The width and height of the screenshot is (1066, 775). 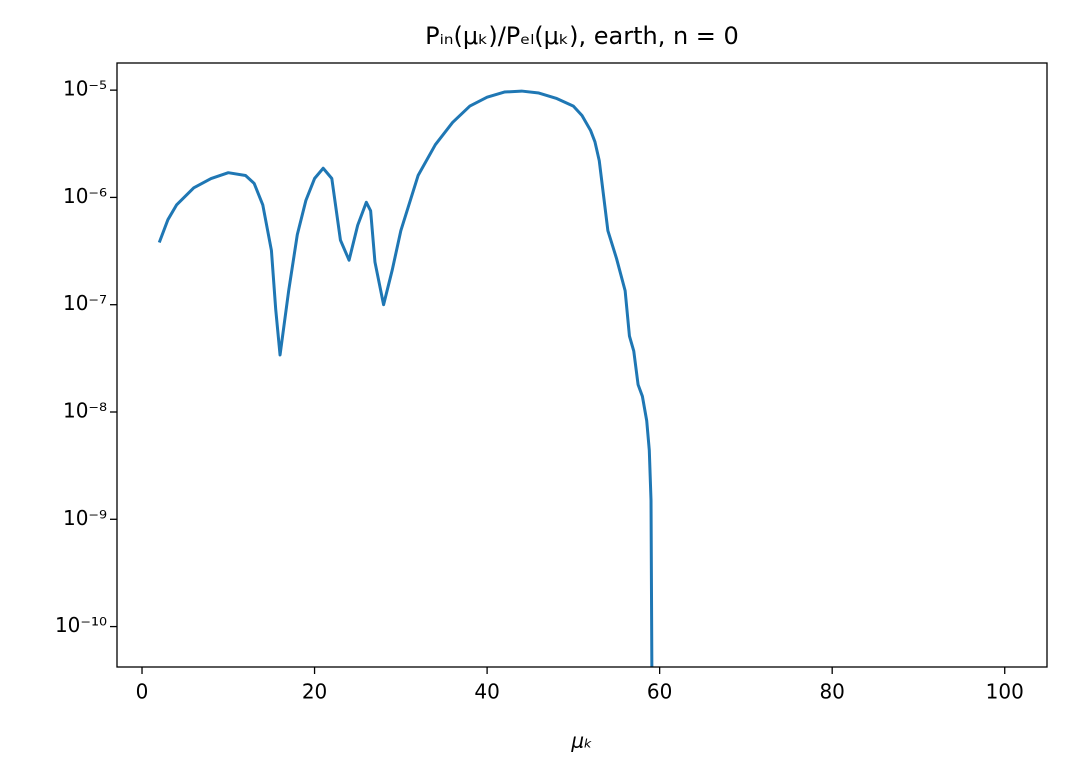 I want to click on x-tick-label: 20, so click(x=314, y=692).